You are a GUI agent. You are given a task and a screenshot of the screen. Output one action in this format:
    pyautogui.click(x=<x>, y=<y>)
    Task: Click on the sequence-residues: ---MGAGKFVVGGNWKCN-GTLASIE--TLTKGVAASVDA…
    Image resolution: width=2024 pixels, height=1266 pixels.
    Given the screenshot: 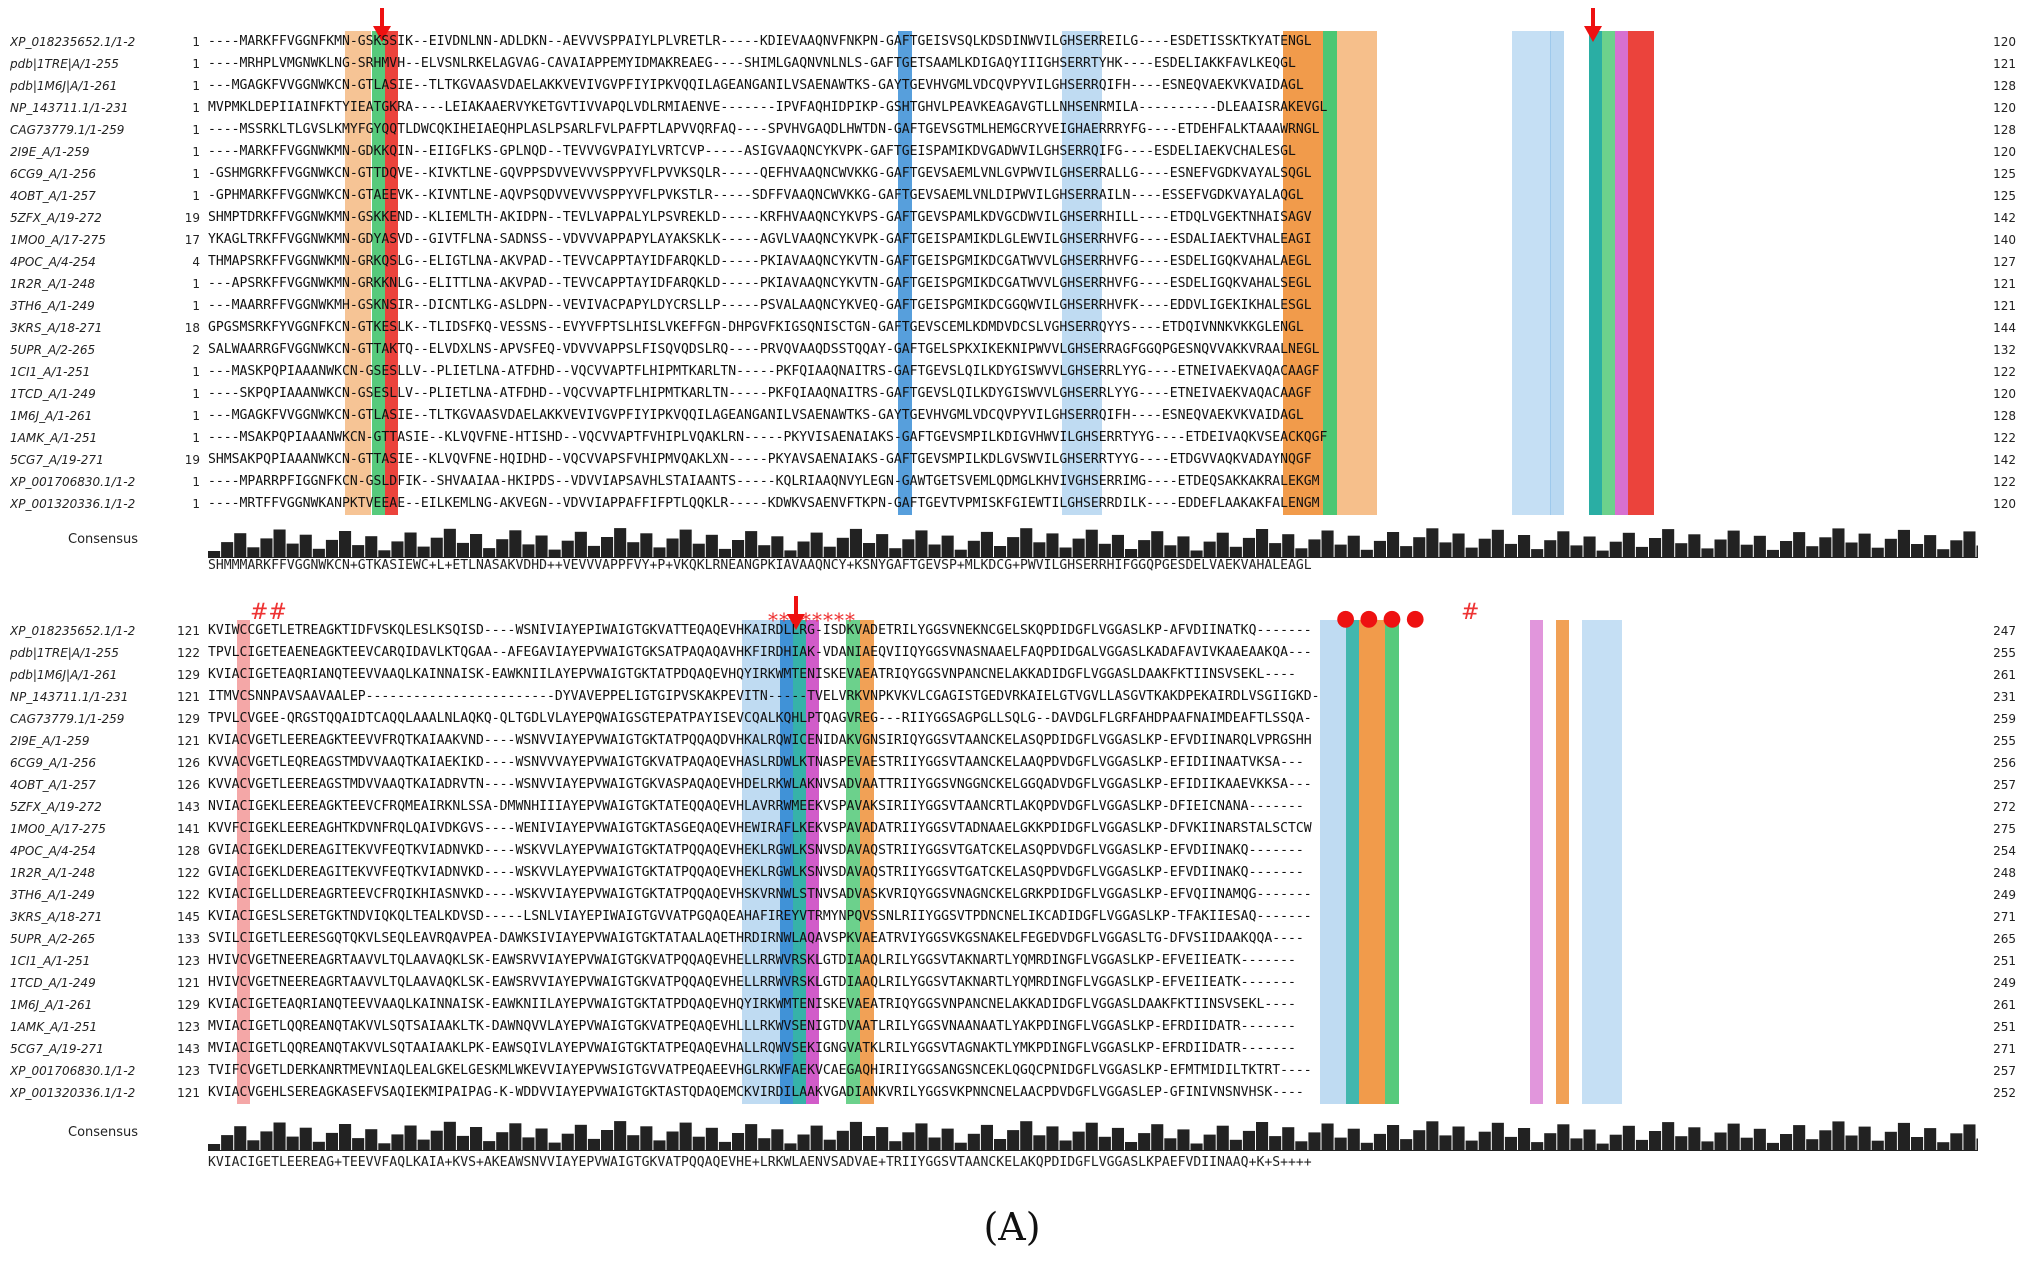 What is the action you would take?
    pyautogui.click(x=756, y=85)
    